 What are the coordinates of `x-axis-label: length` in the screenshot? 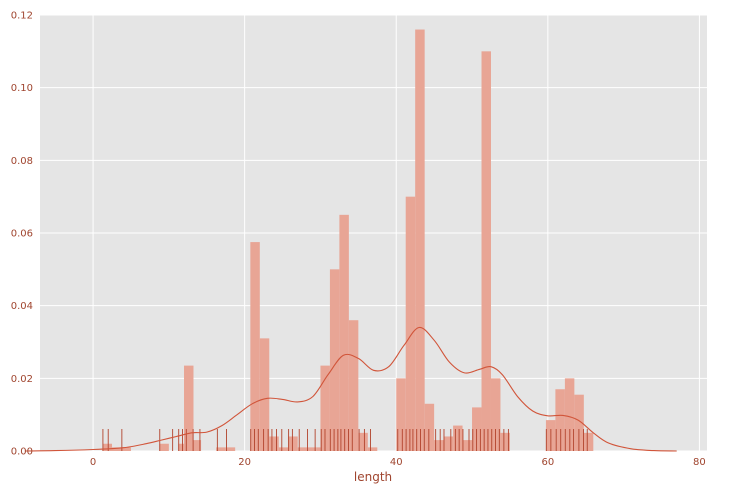 It's located at (373, 477).